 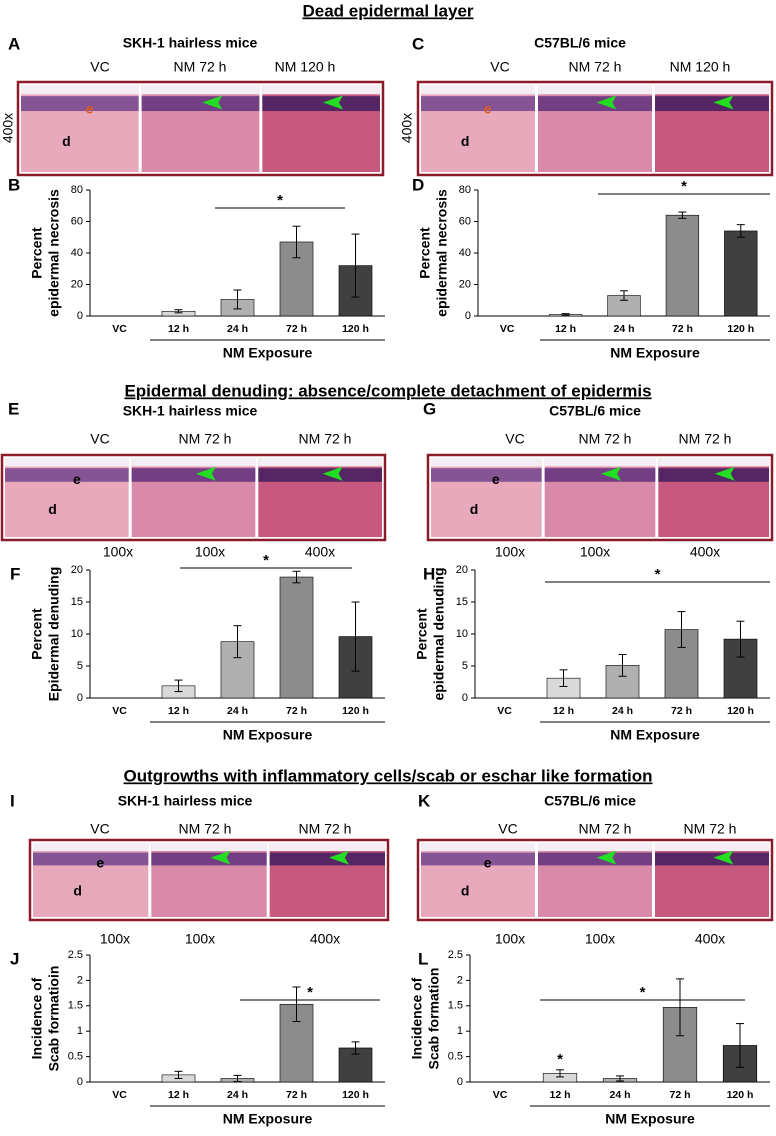 I want to click on y-axis-label: Incidence of, so click(x=37, y=1018).